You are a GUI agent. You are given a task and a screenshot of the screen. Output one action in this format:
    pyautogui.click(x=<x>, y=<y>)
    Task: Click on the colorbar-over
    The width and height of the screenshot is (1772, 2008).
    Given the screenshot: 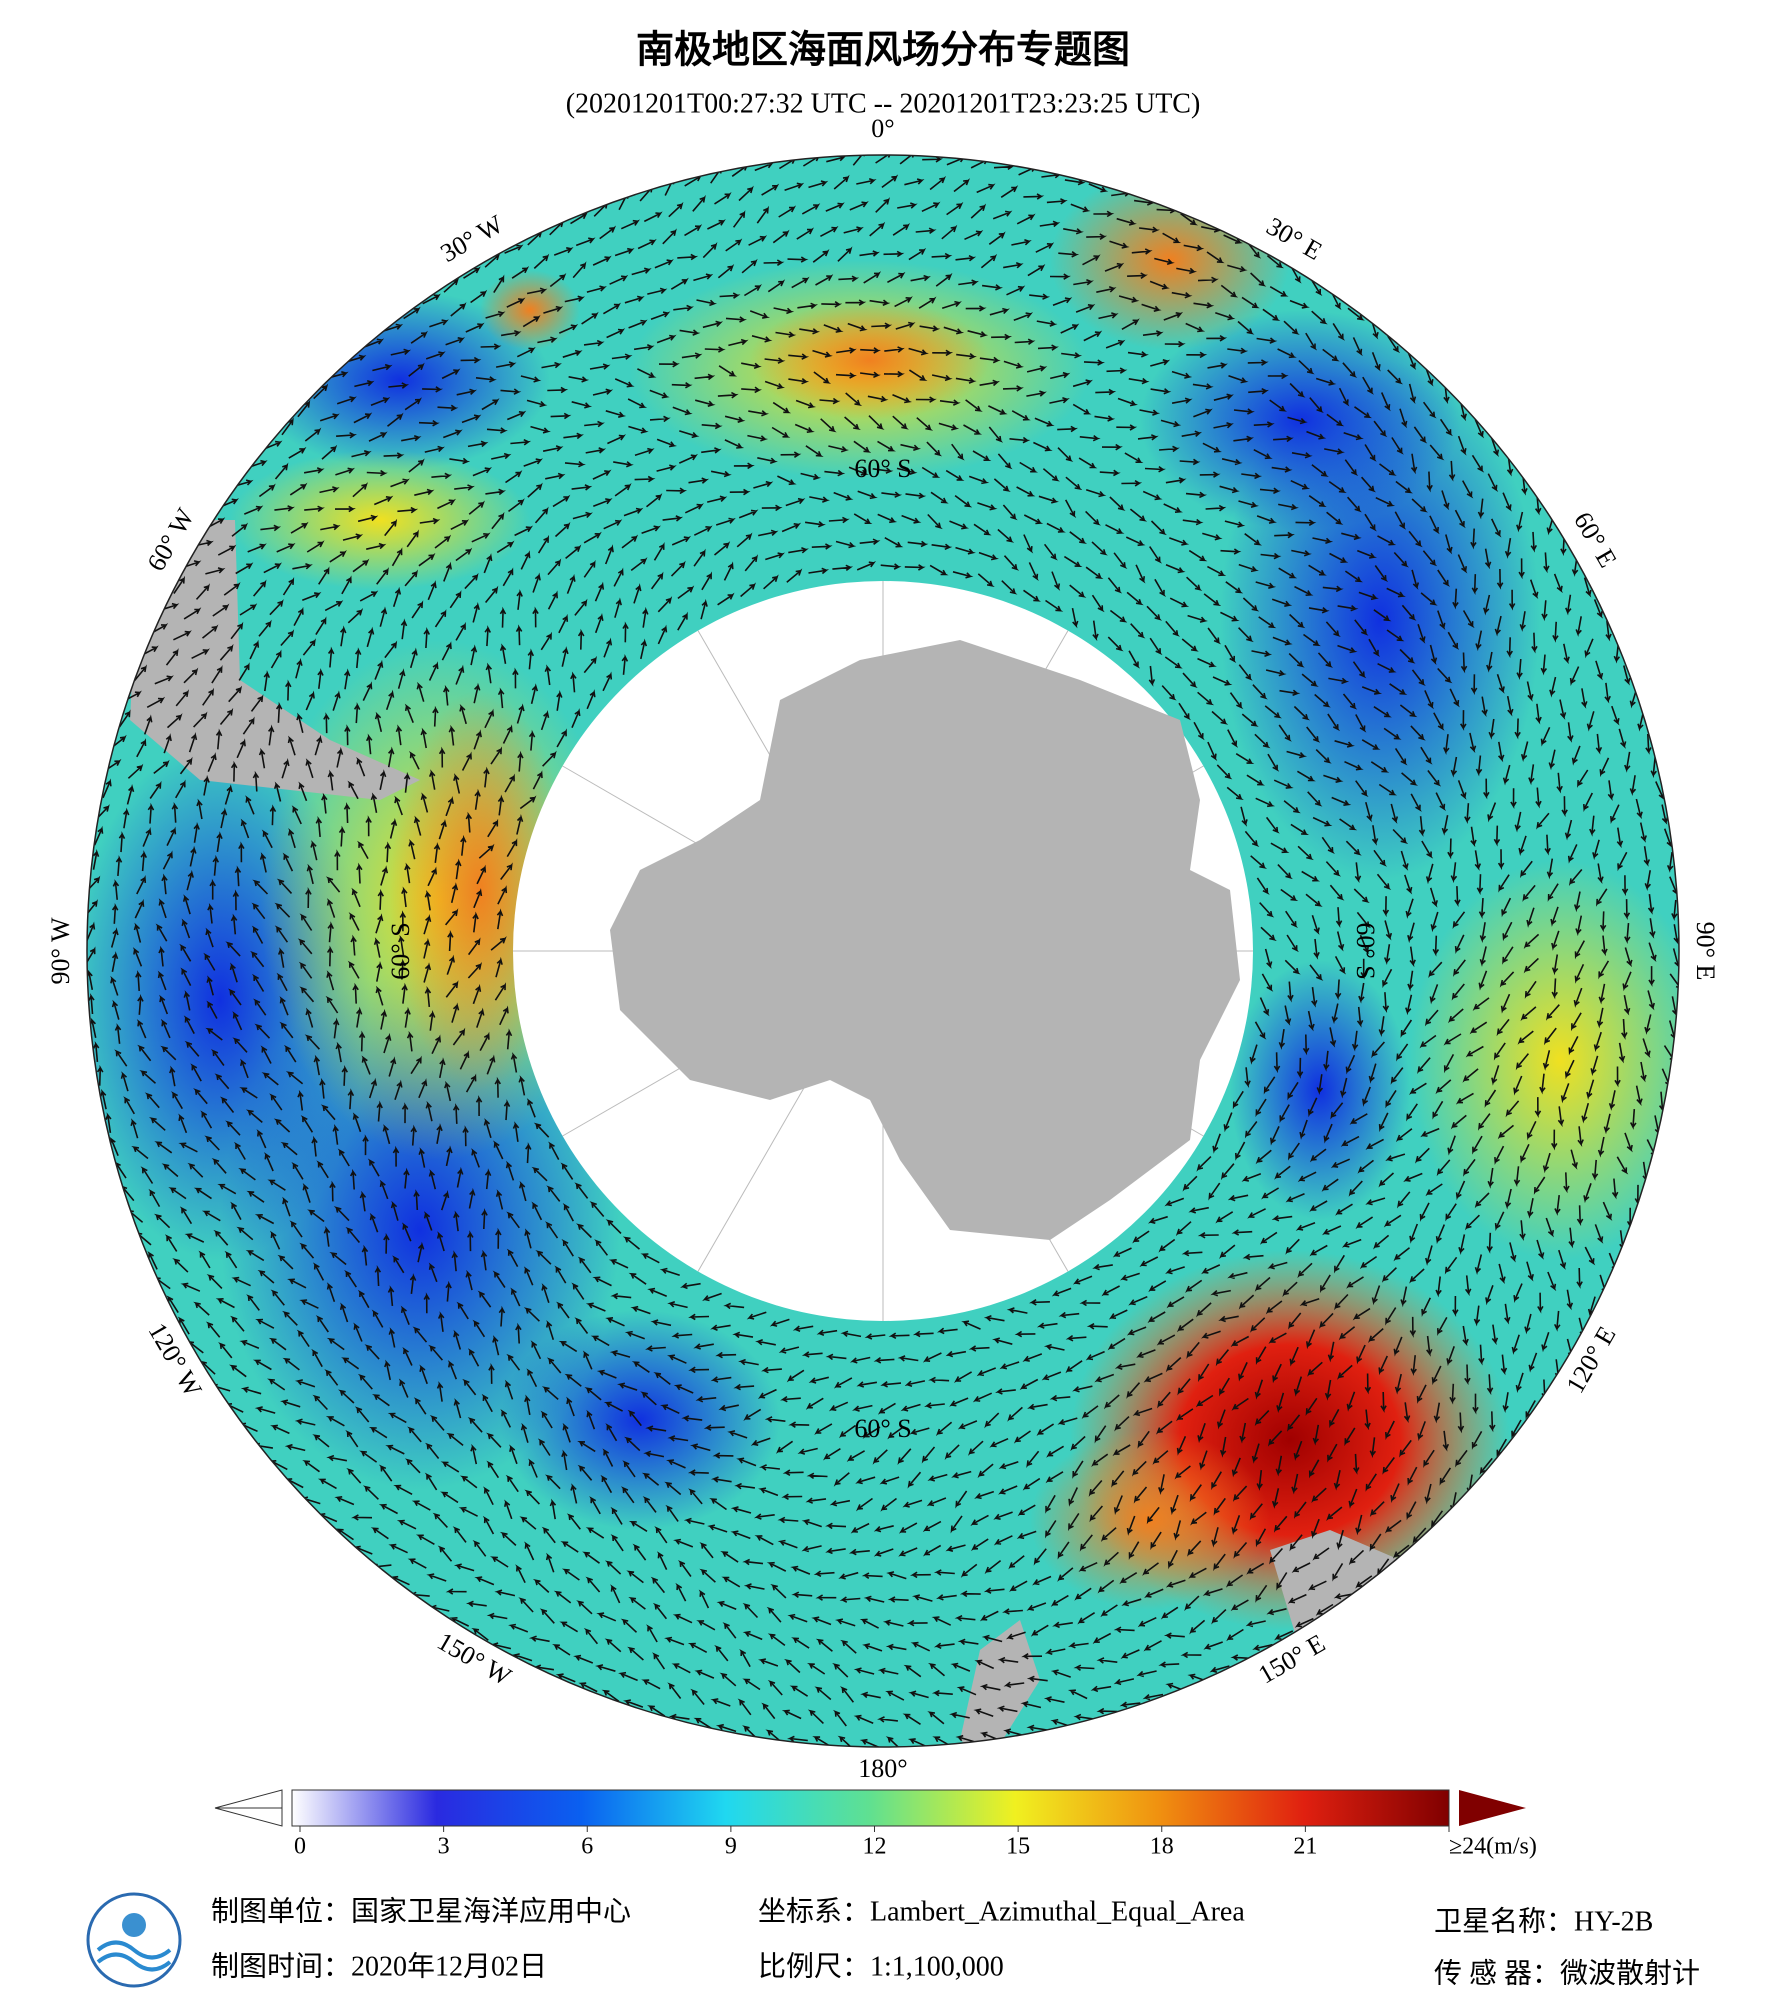 What is the action you would take?
    pyautogui.click(x=1492, y=1808)
    